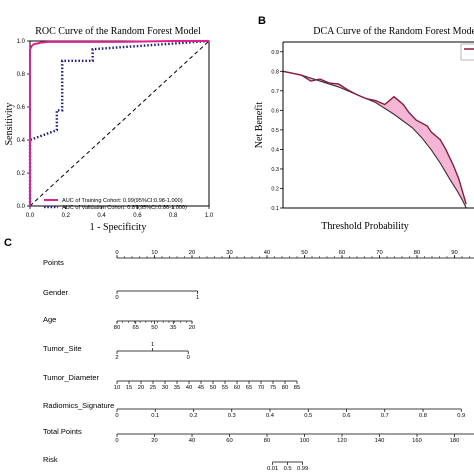 The image size is (474, 474). Describe the element at coordinates (275, 92) in the screenshot. I see `dca-y-tick-label: 0.7` at that location.